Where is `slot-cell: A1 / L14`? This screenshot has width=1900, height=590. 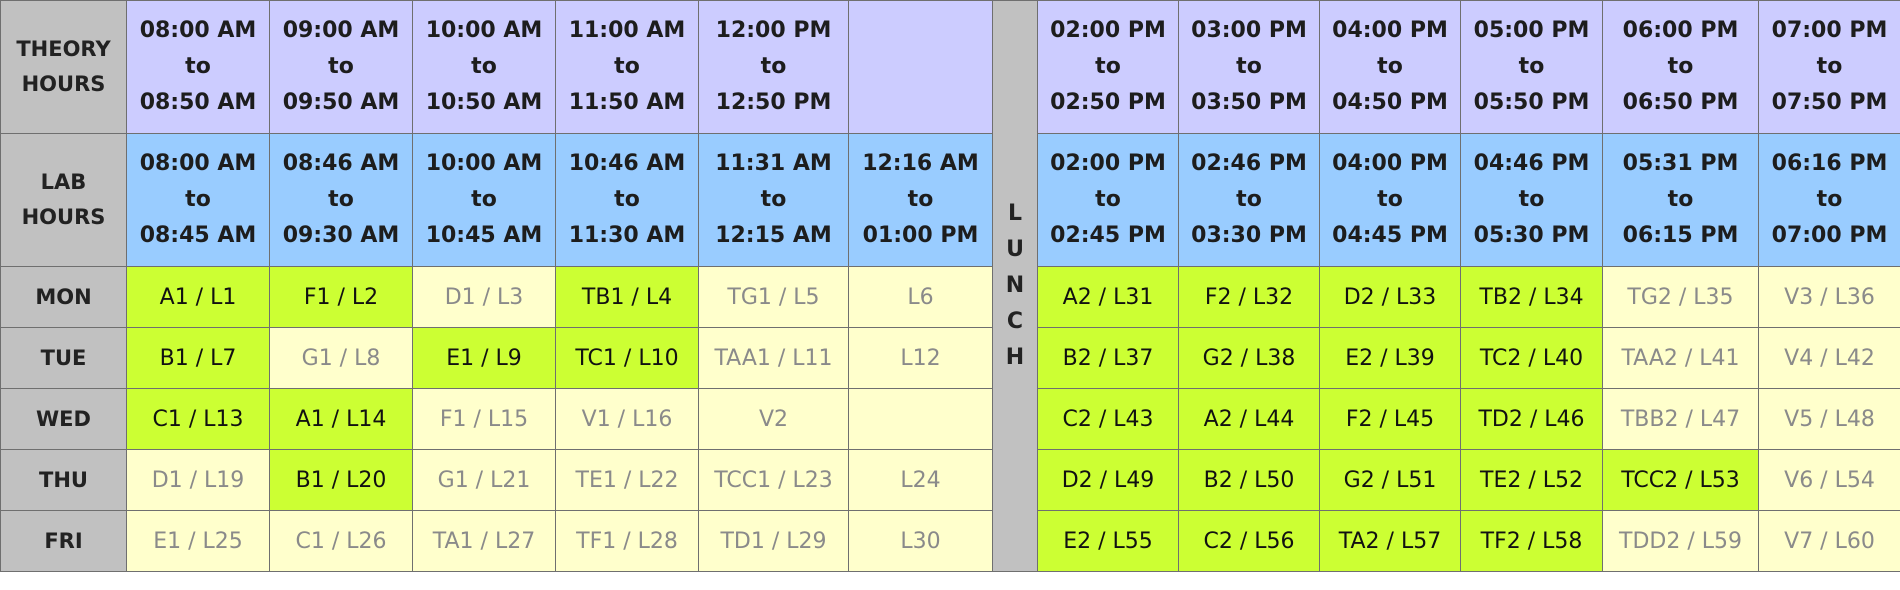 slot-cell: A1 / L14 is located at coordinates (341, 419).